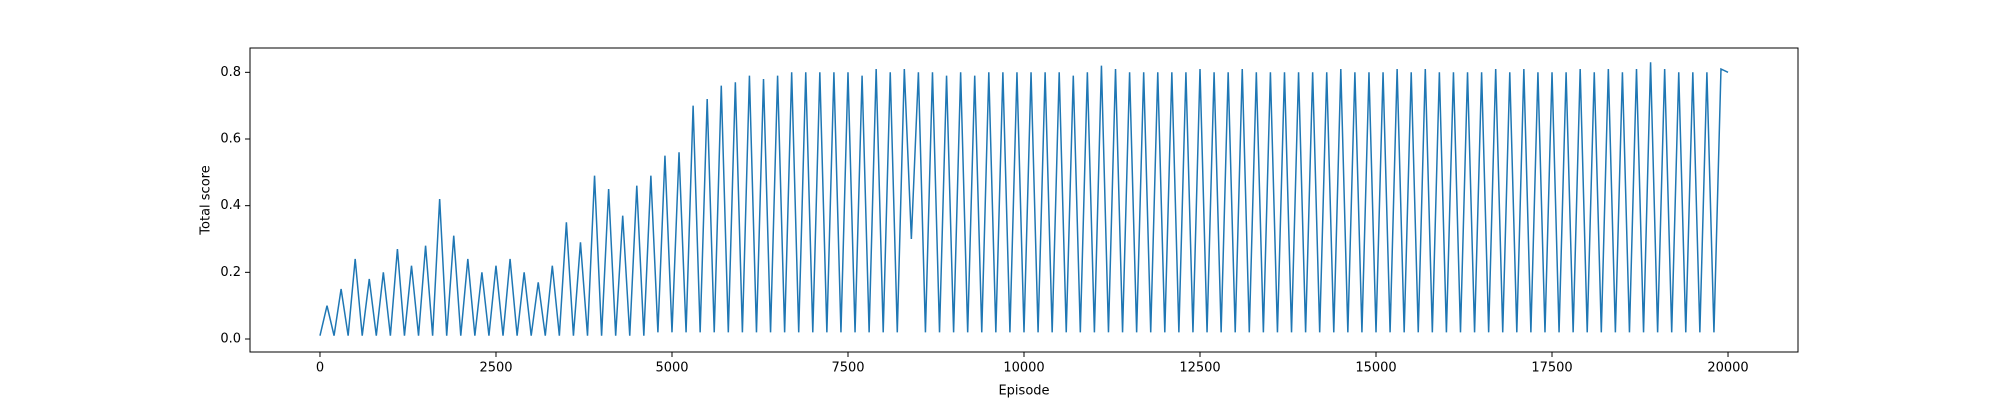  What do you see at coordinates (671, 368) in the screenshot?
I see `x-tick-label: 5000` at bounding box center [671, 368].